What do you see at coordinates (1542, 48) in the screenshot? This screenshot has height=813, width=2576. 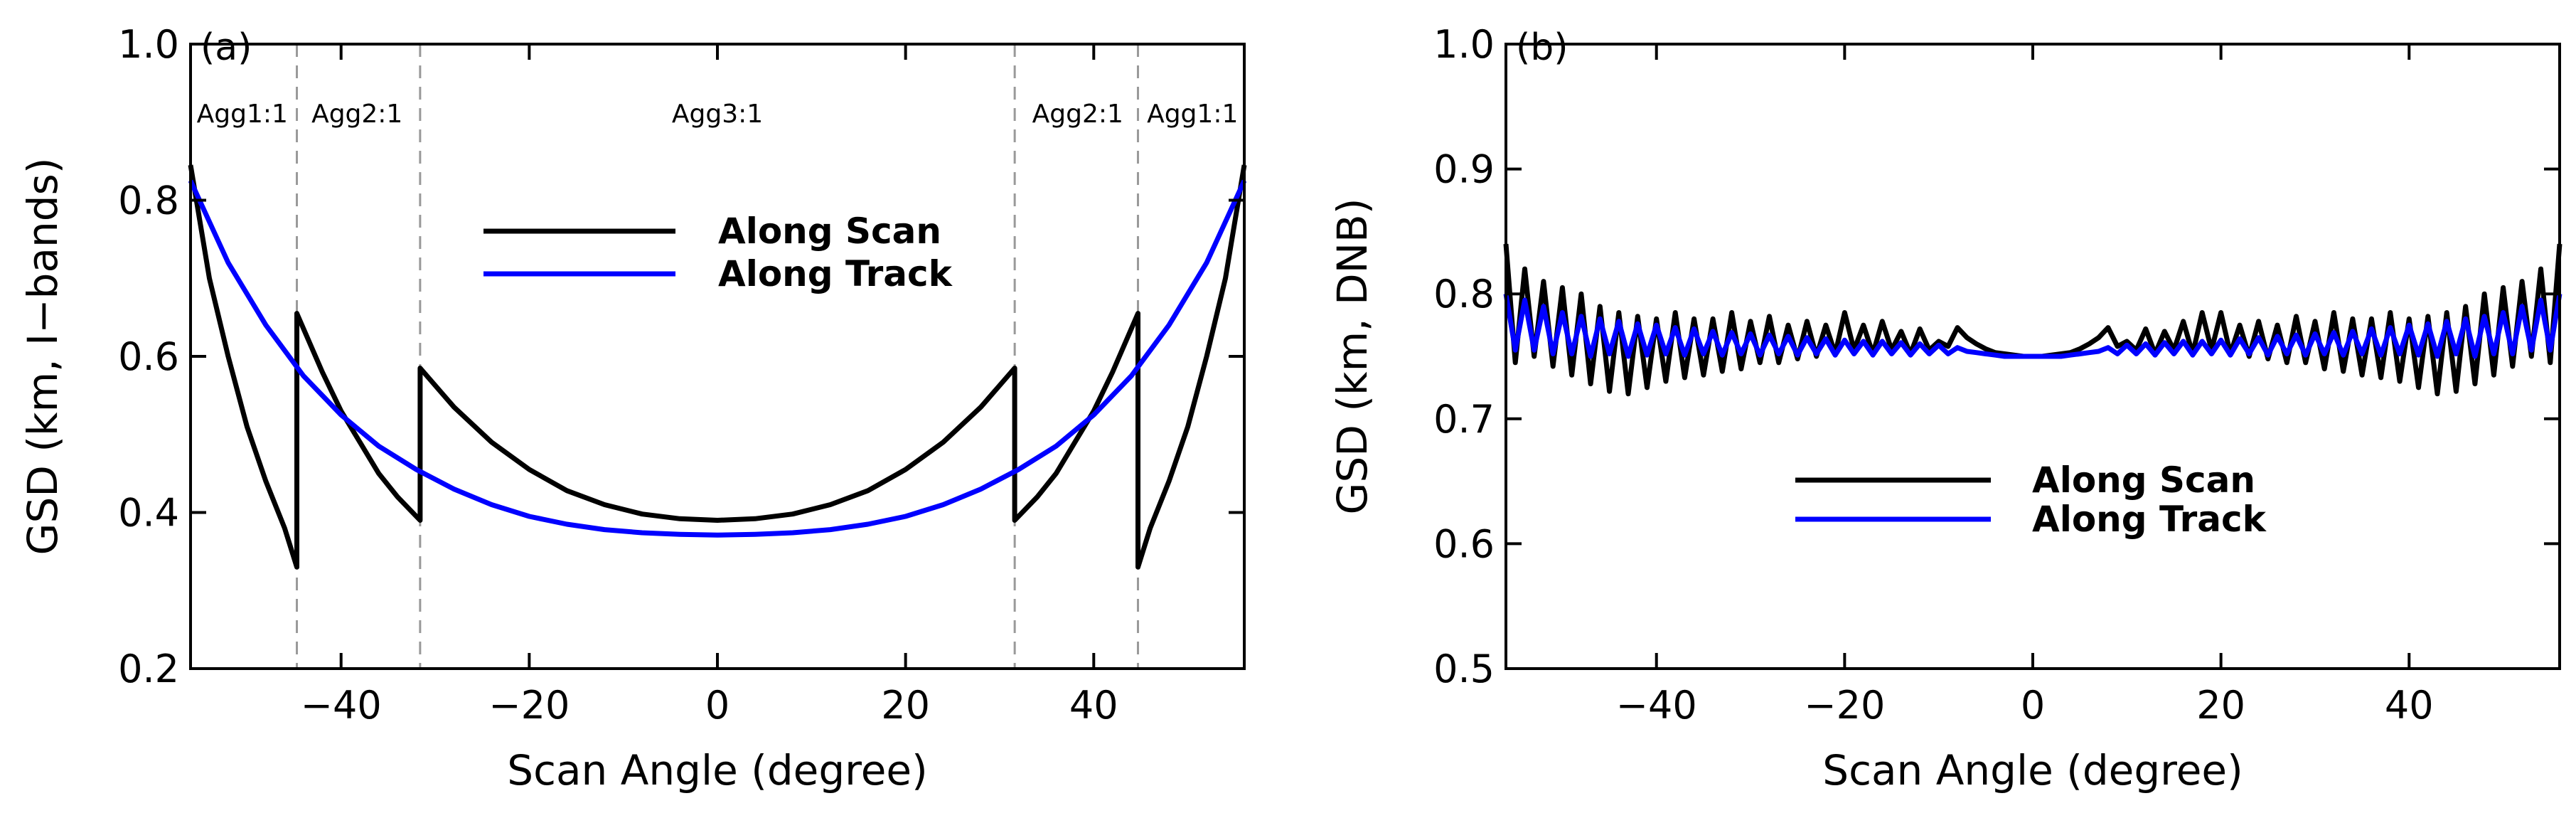 I see `panel-label: (b)` at bounding box center [1542, 48].